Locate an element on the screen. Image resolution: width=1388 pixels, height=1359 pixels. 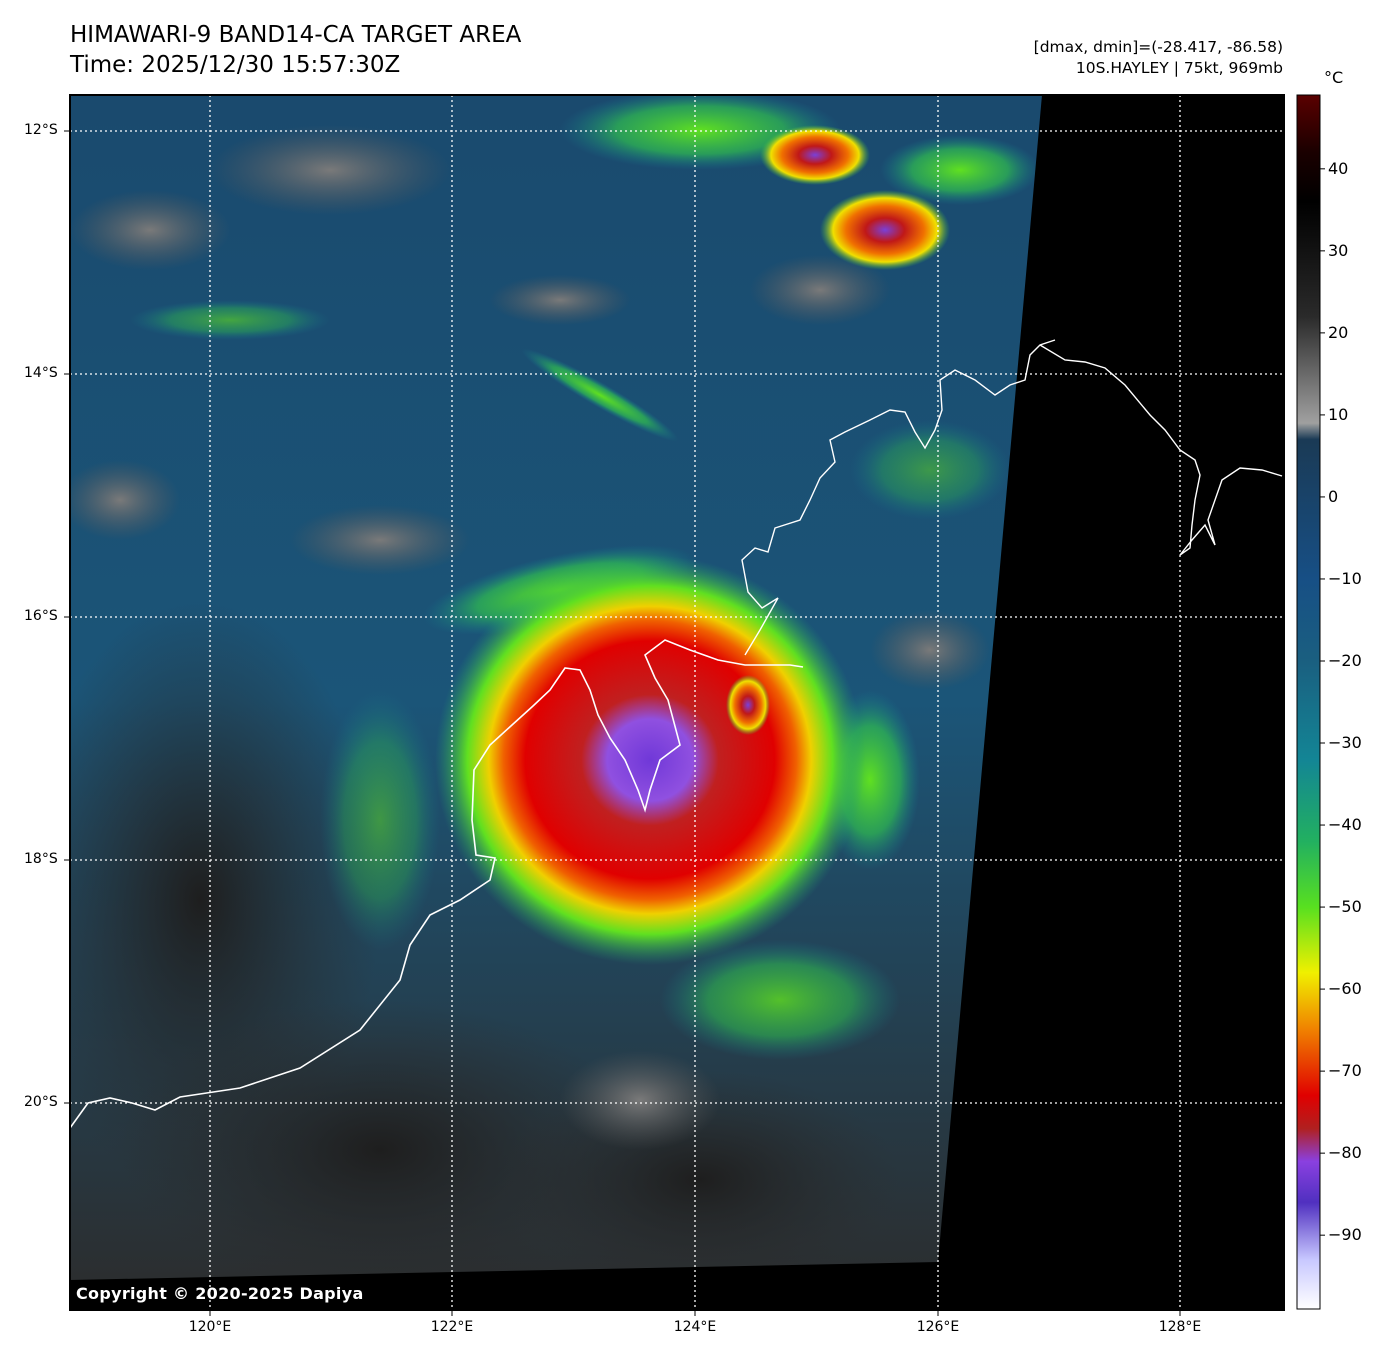
colorbar-tick-label: −80 is located at coordinates (1345, 1153).